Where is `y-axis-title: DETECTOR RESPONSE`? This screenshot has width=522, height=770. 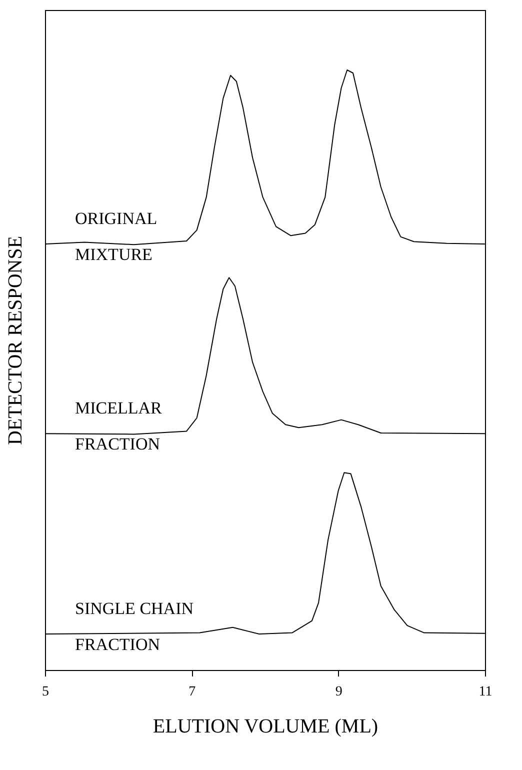 y-axis-title: DETECTOR RESPONSE is located at coordinates (15, 341).